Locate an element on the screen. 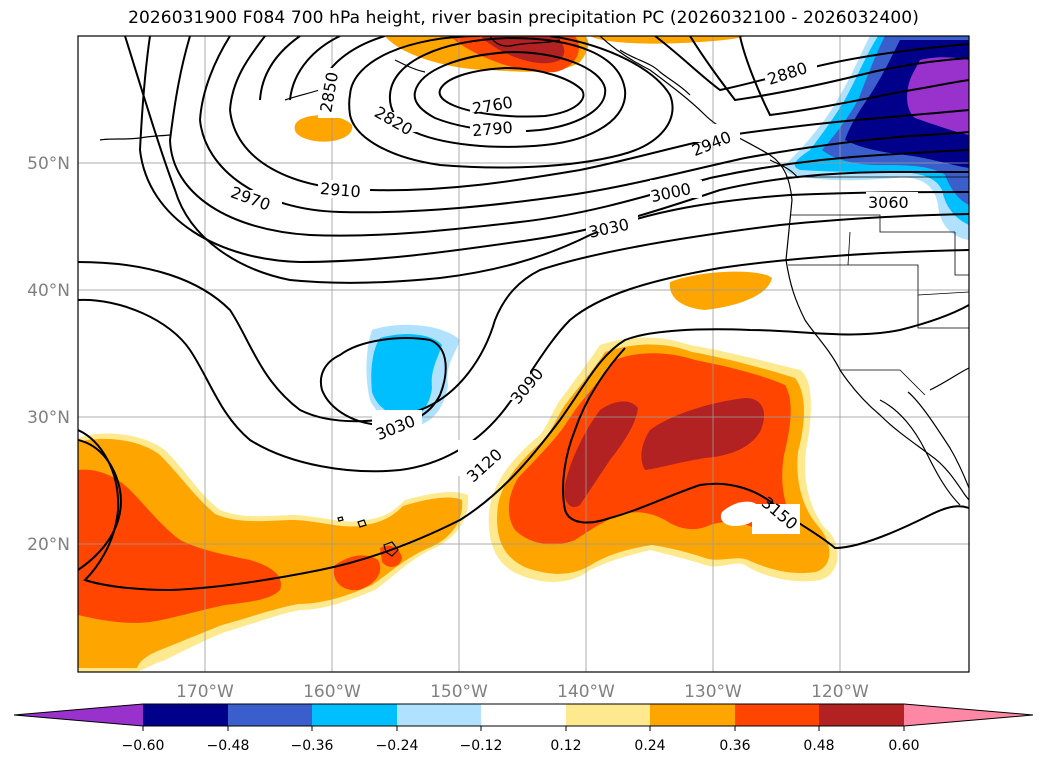 The width and height of the screenshot is (1047, 765). longitude-labels: 170°W 160°W 150°W 140°W 130°W 120°W is located at coordinates (522, 692).